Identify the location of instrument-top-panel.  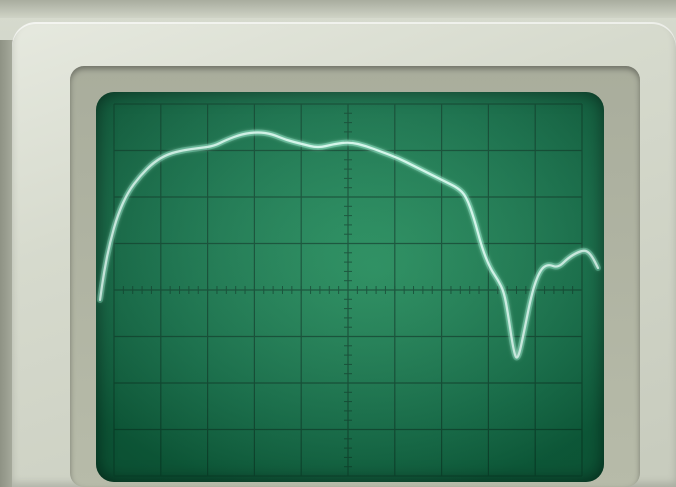
(338, 9).